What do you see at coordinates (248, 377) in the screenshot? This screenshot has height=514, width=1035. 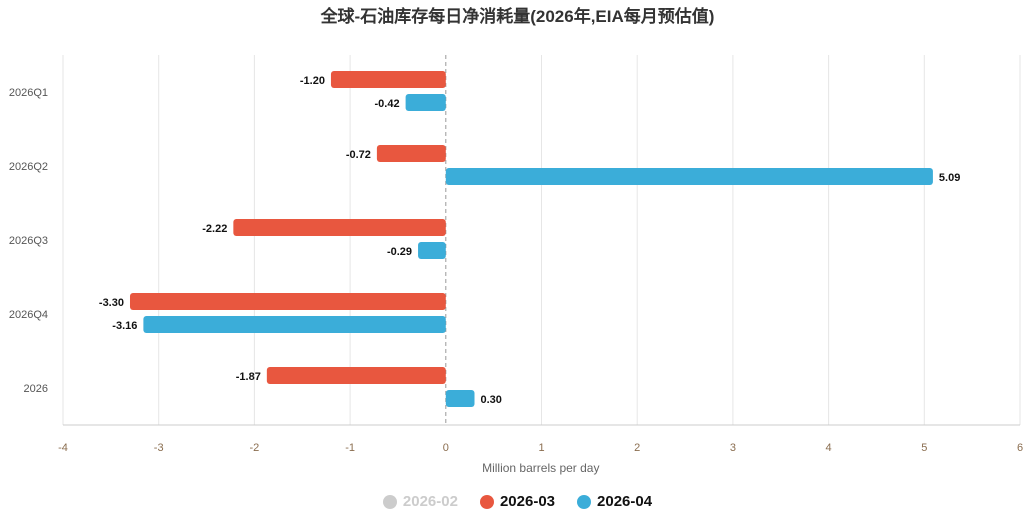 I see `data-label: -1.87` at bounding box center [248, 377].